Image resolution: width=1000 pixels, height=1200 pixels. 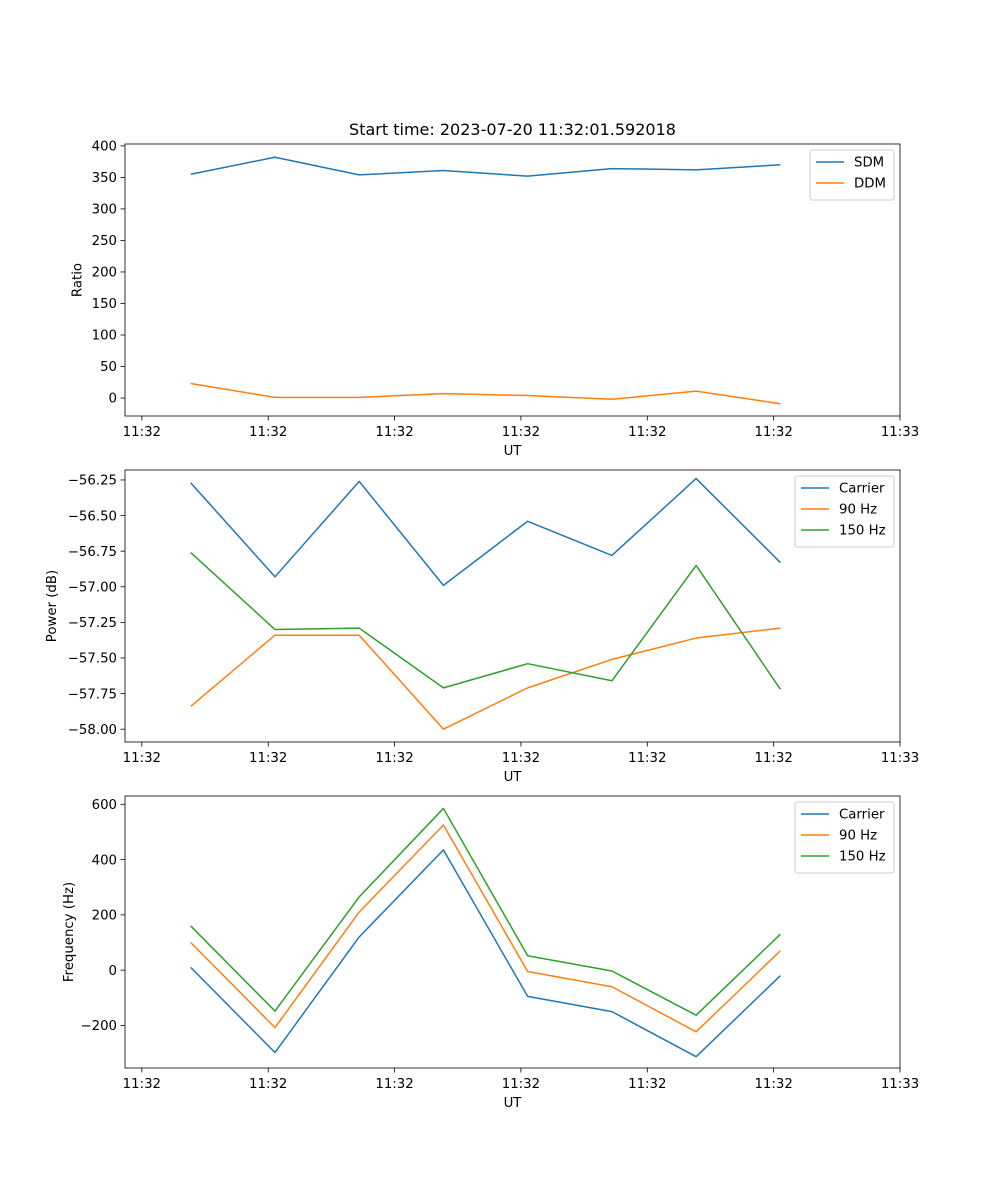 What do you see at coordinates (513, 777) in the screenshot?
I see `x-axis-label: UT` at bounding box center [513, 777].